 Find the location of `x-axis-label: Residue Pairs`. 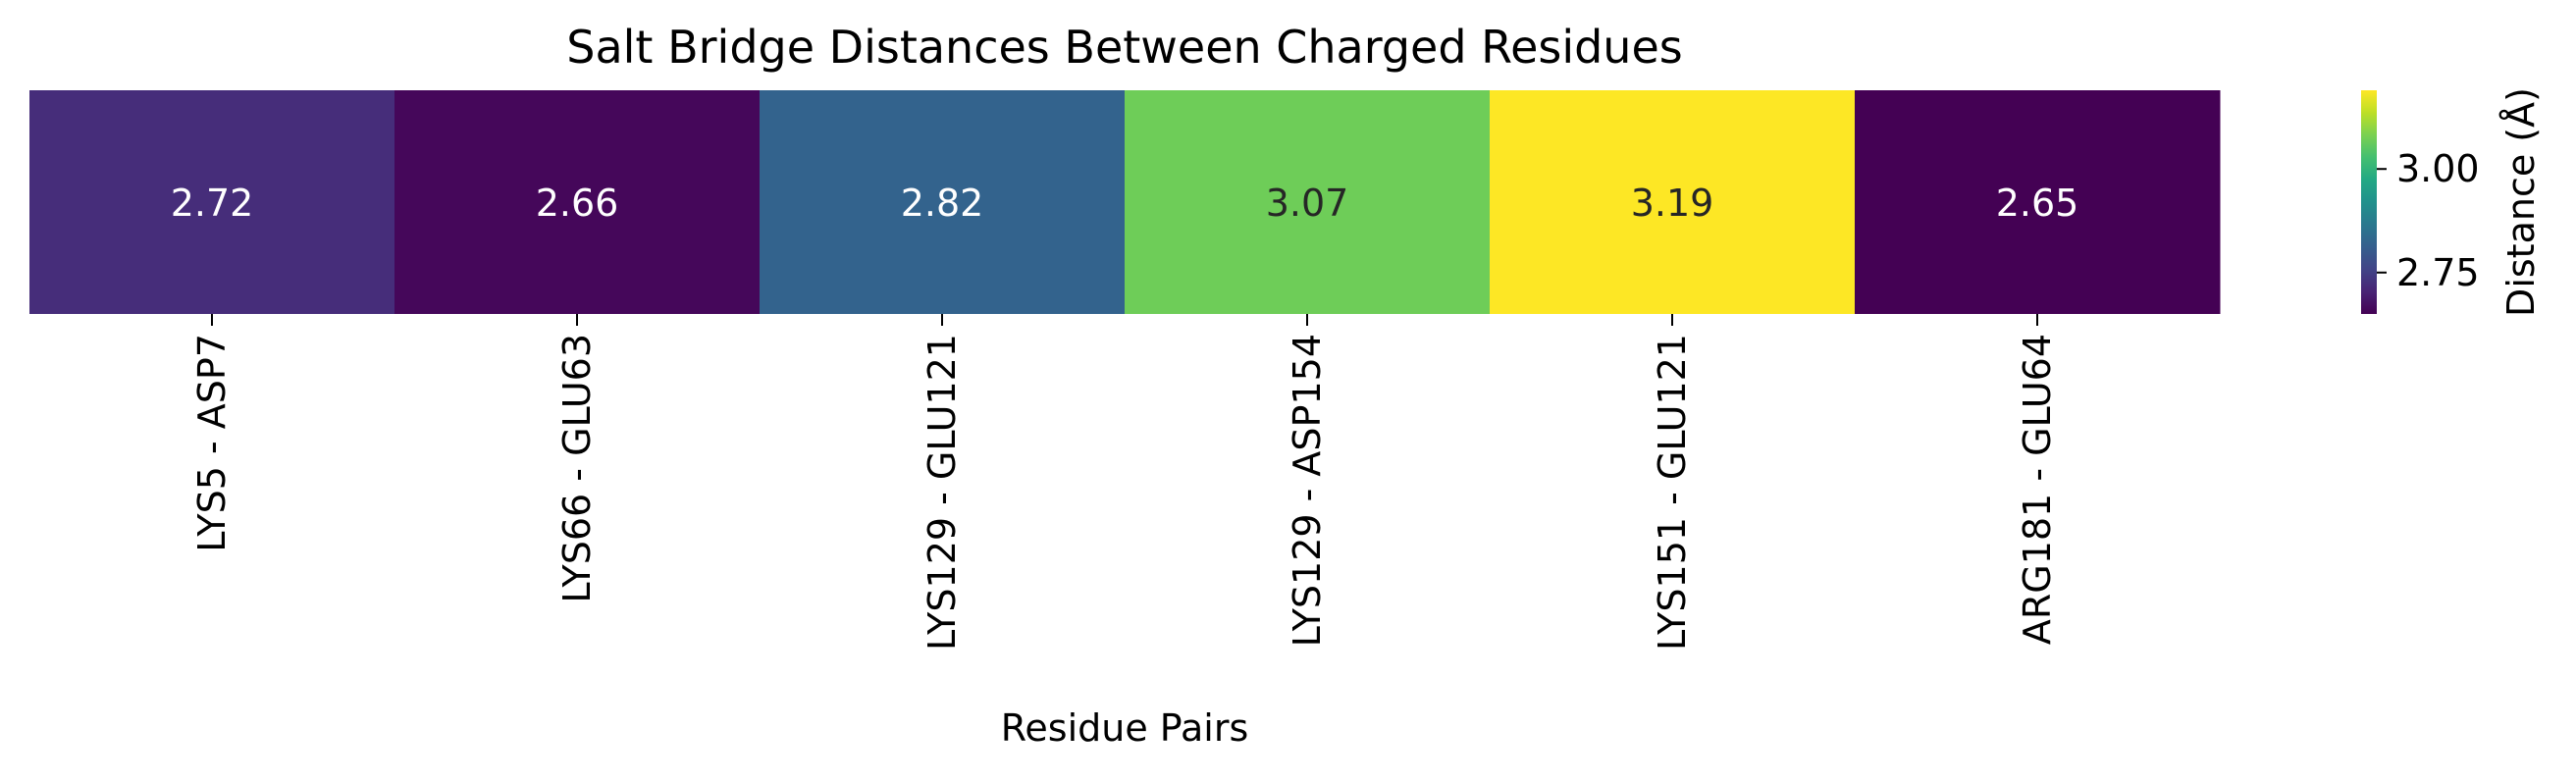

x-axis-label: Residue Pairs is located at coordinates (1125, 728).